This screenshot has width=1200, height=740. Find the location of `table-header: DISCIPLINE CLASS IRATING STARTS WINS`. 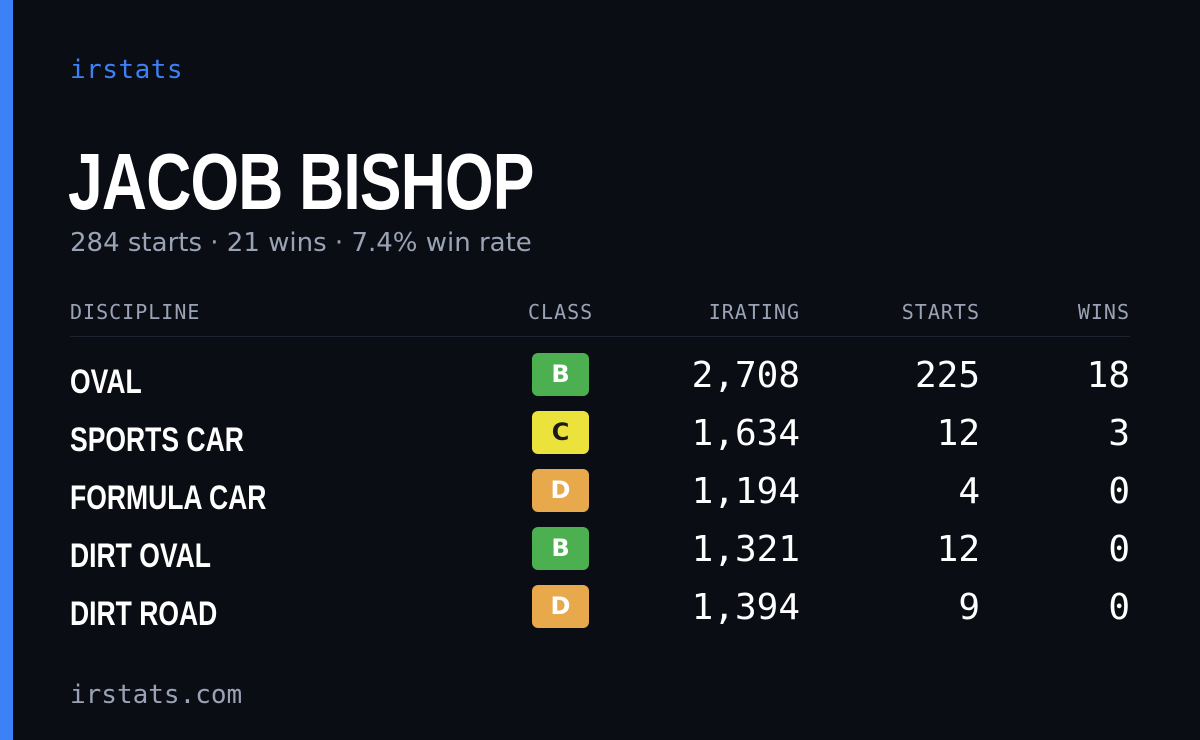

table-header: DISCIPLINE CLASS IRATING STARTS WINS is located at coordinates (600, 317).